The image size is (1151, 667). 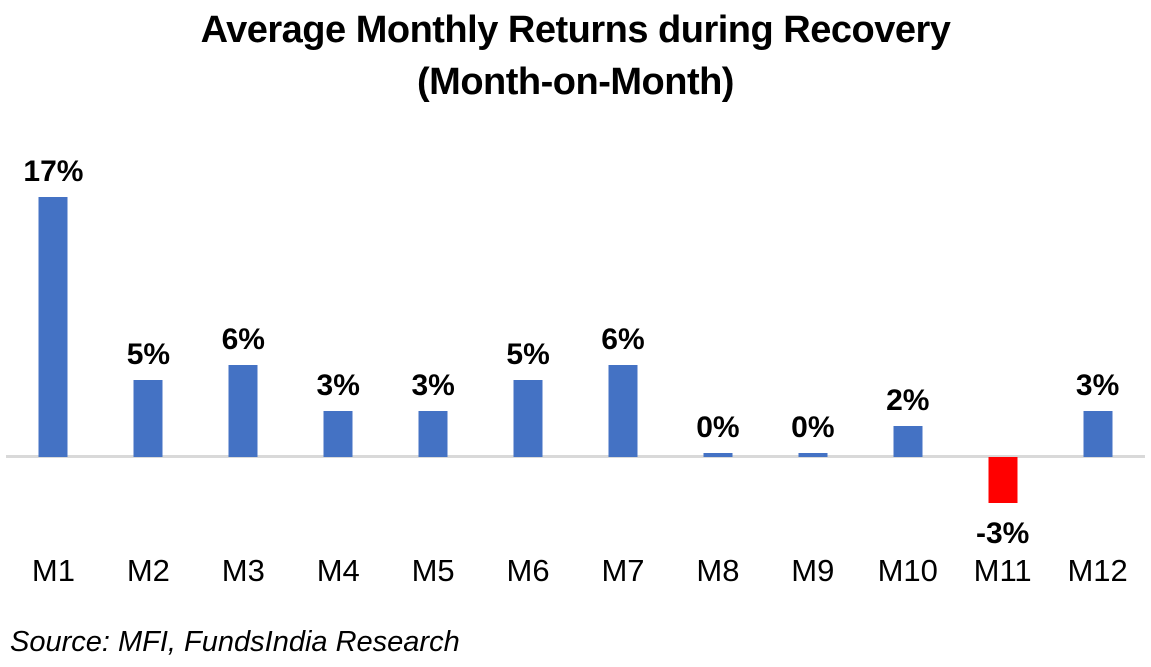 I want to click on bar-m6, so click(x=528, y=418).